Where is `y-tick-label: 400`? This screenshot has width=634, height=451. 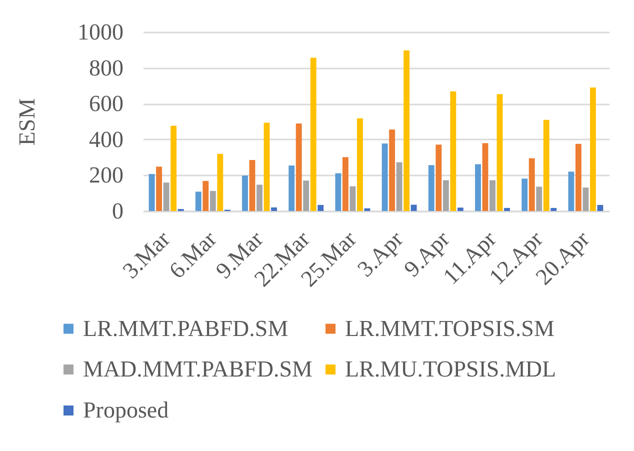
y-tick-label: 400 is located at coordinates (106, 139).